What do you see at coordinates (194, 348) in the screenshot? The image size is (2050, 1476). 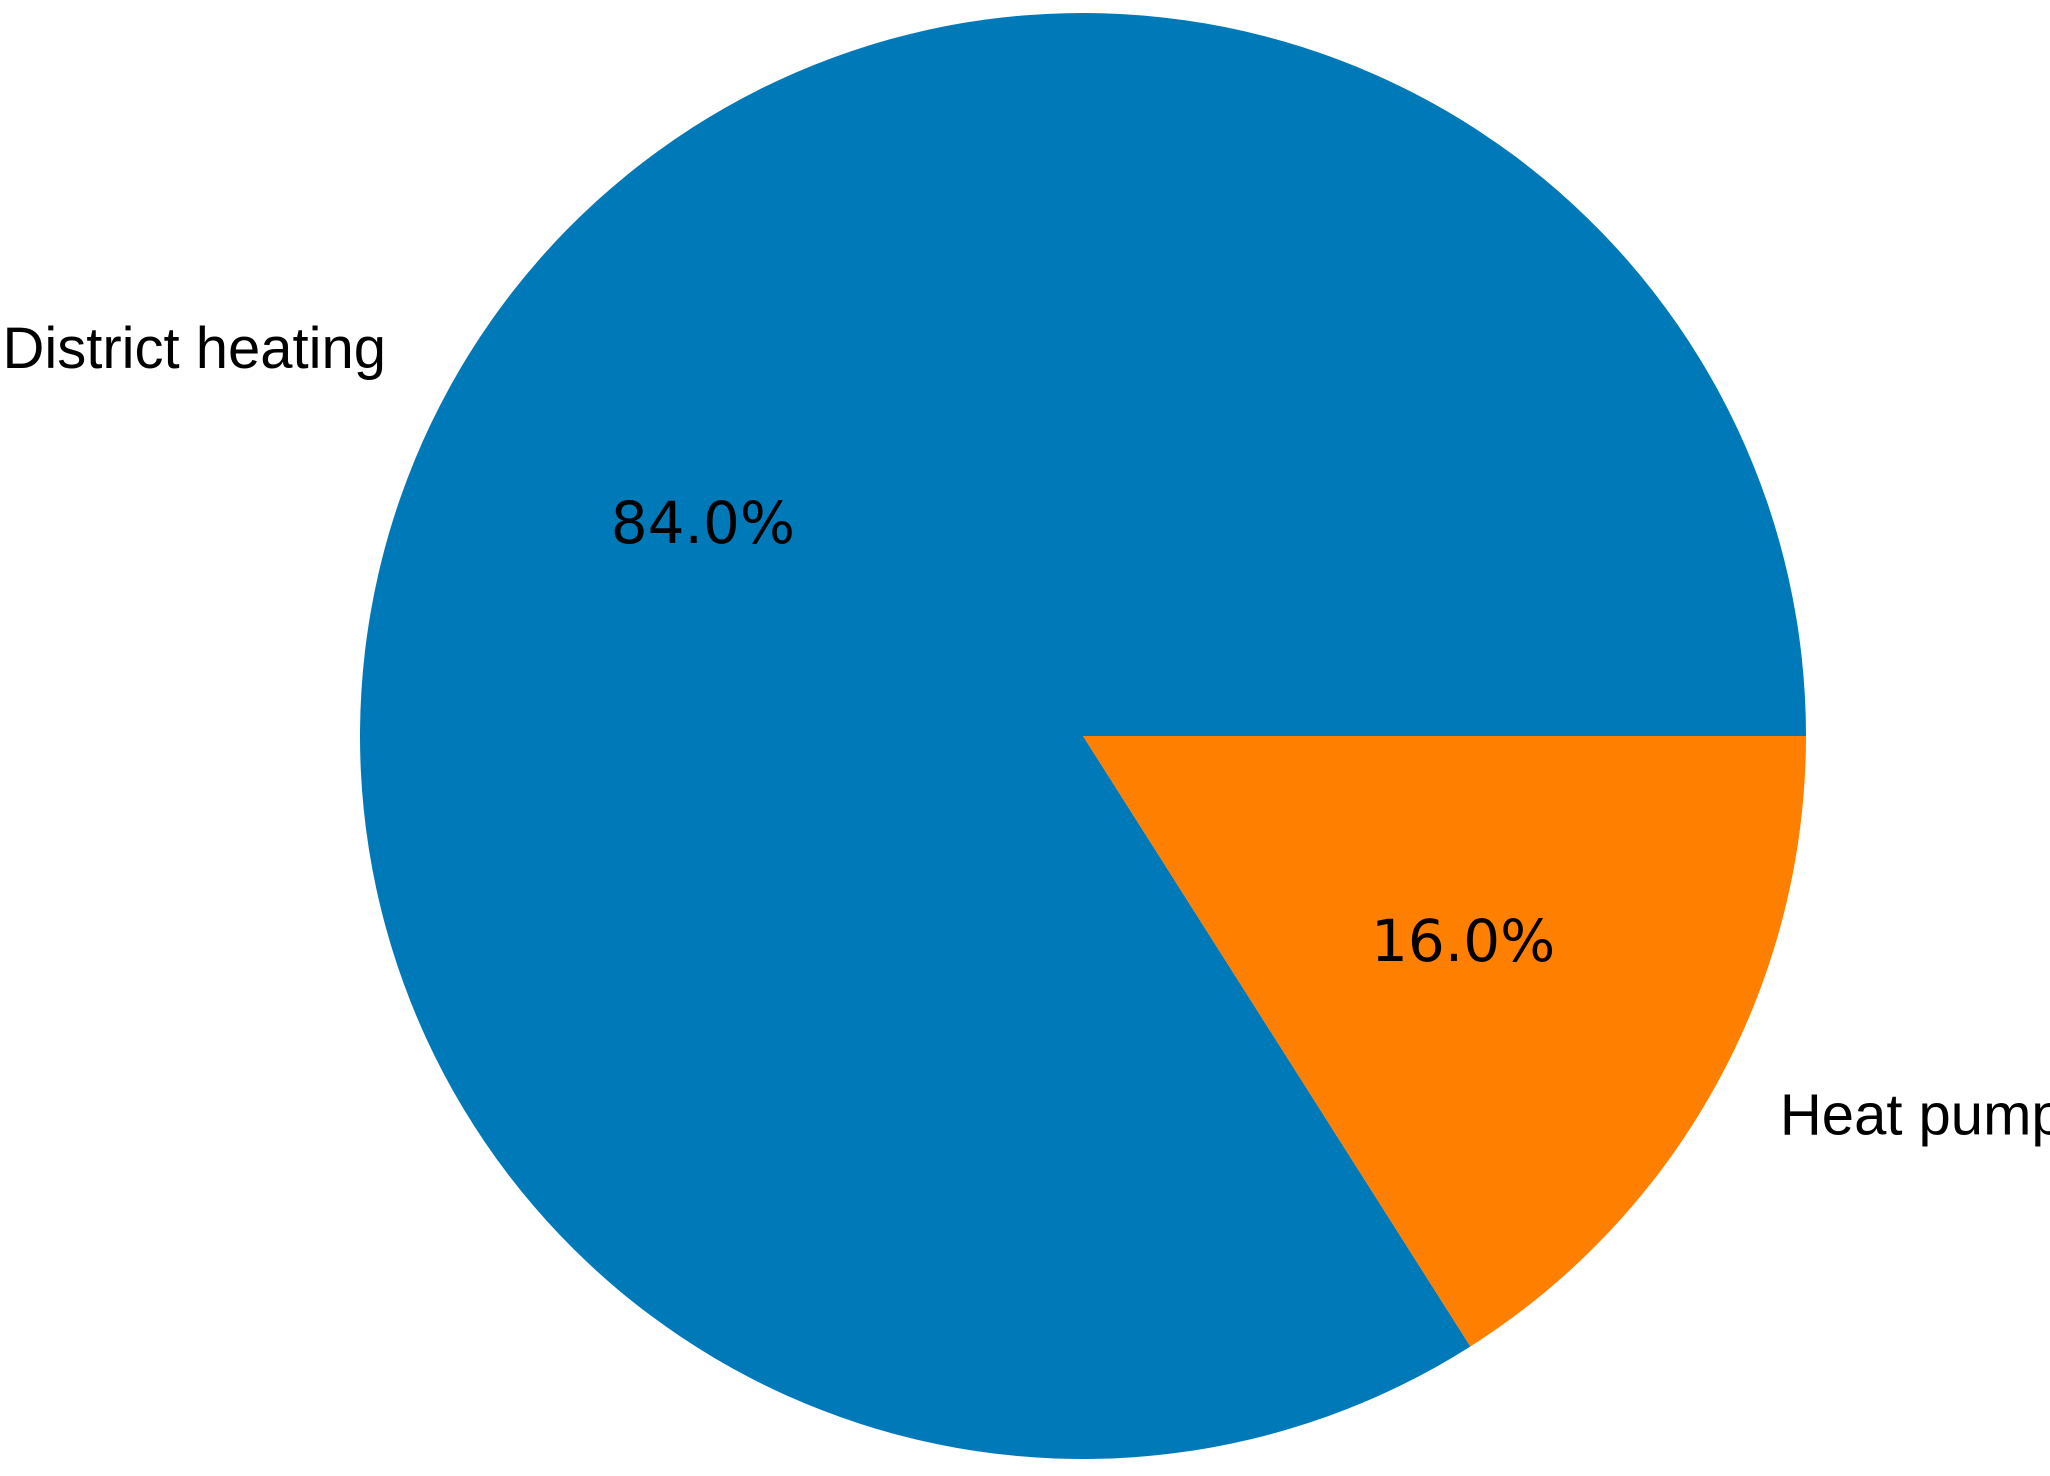 I see `slice-label: District heating` at bounding box center [194, 348].